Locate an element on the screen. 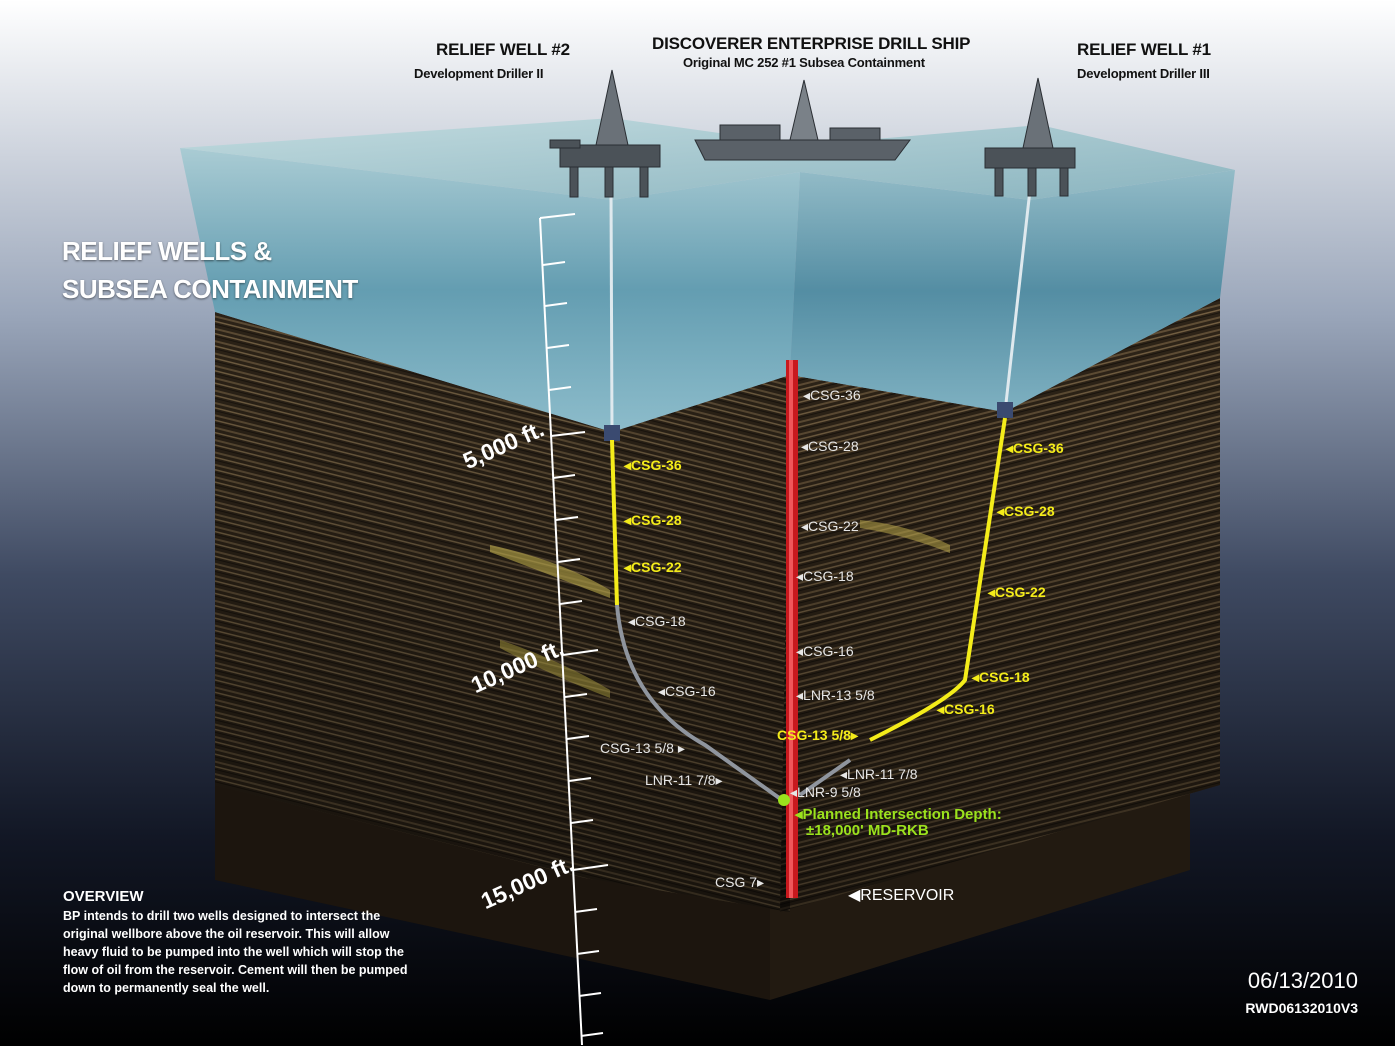  document-code: RWD06132010V3 is located at coordinates (1301, 1008).